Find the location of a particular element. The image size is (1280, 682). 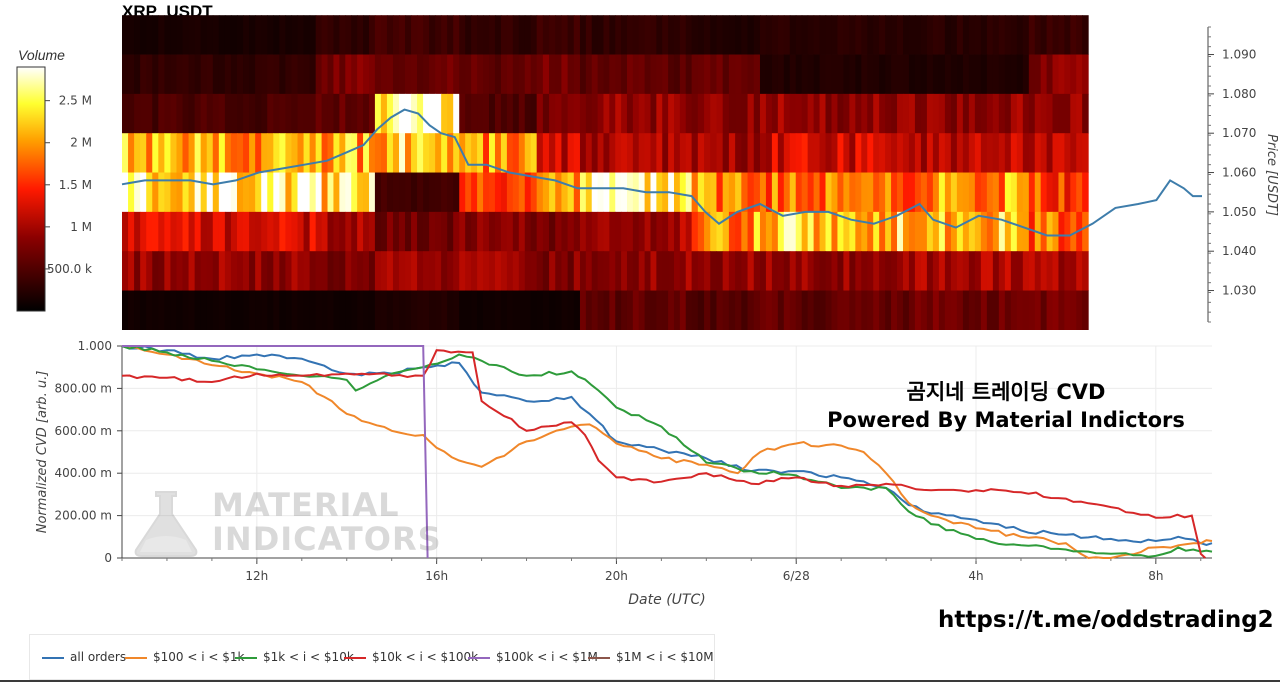

legend-item: $1M < i < $10M is located at coordinates (651, 657).